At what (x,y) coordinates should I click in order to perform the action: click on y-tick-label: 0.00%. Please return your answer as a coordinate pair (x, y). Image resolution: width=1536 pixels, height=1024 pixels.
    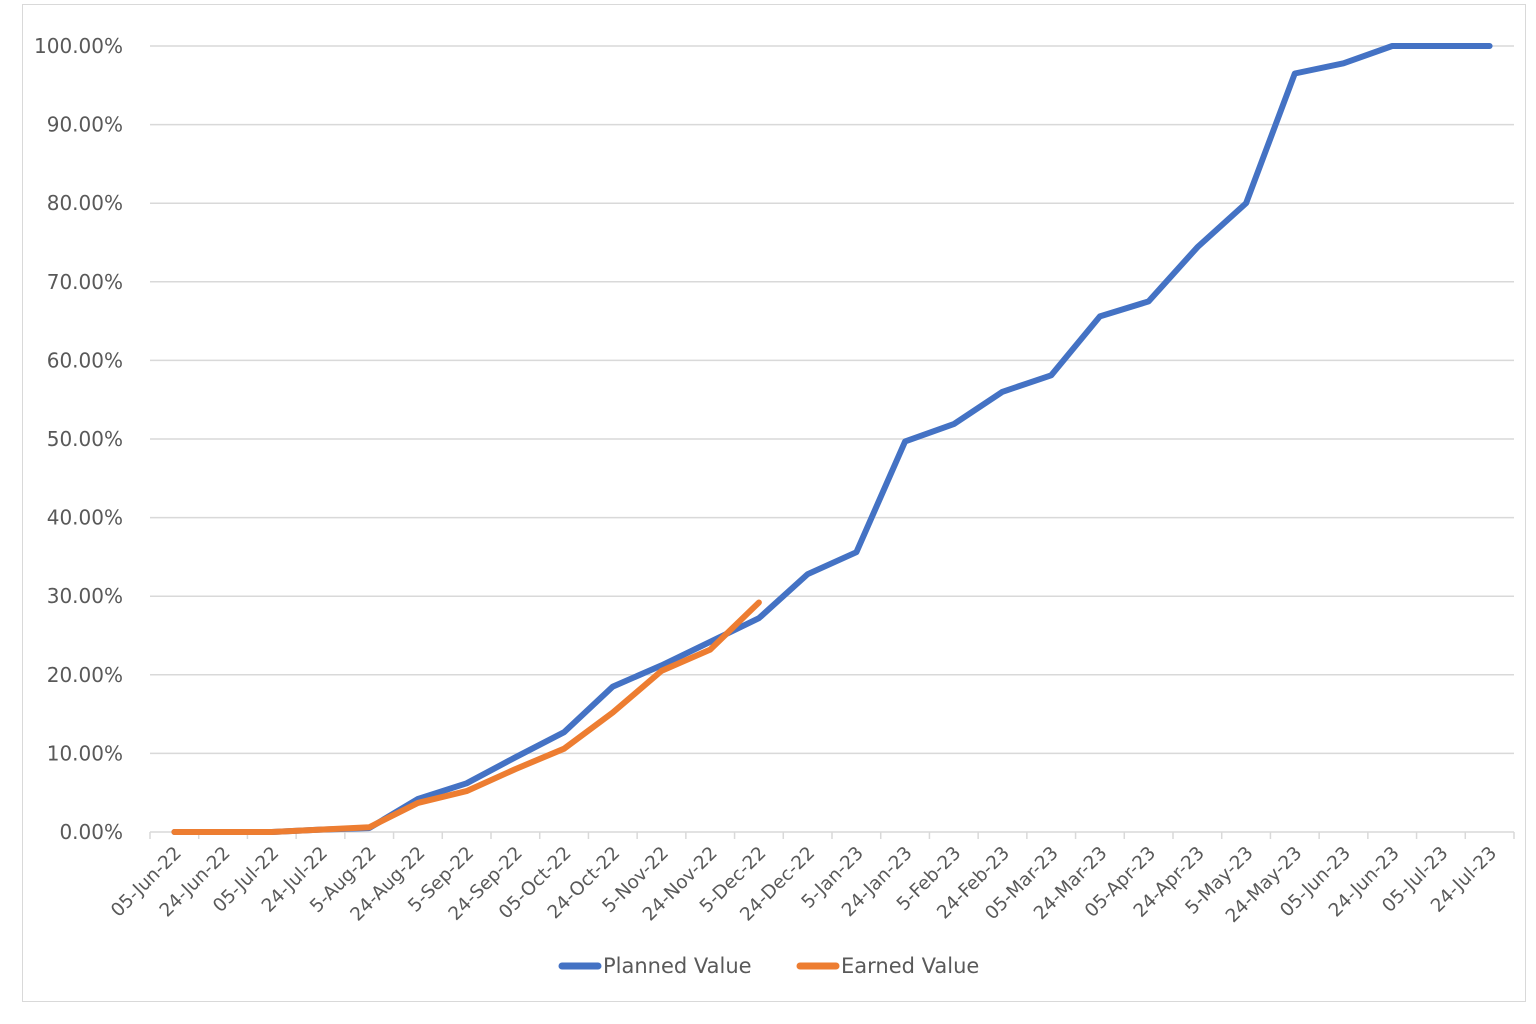
    Looking at the image, I should click on (91, 832).